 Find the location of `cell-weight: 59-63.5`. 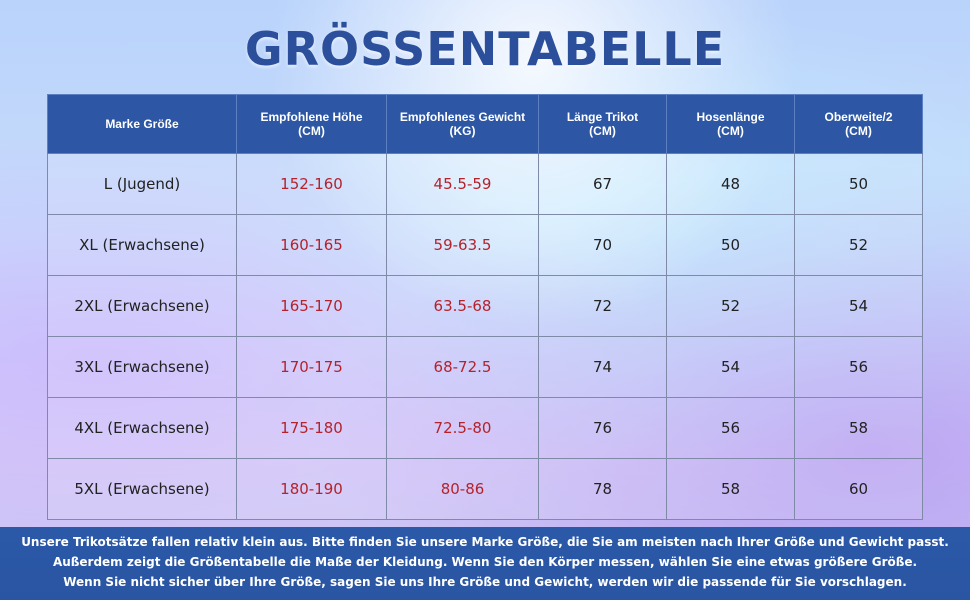

cell-weight: 59-63.5 is located at coordinates (462, 245).